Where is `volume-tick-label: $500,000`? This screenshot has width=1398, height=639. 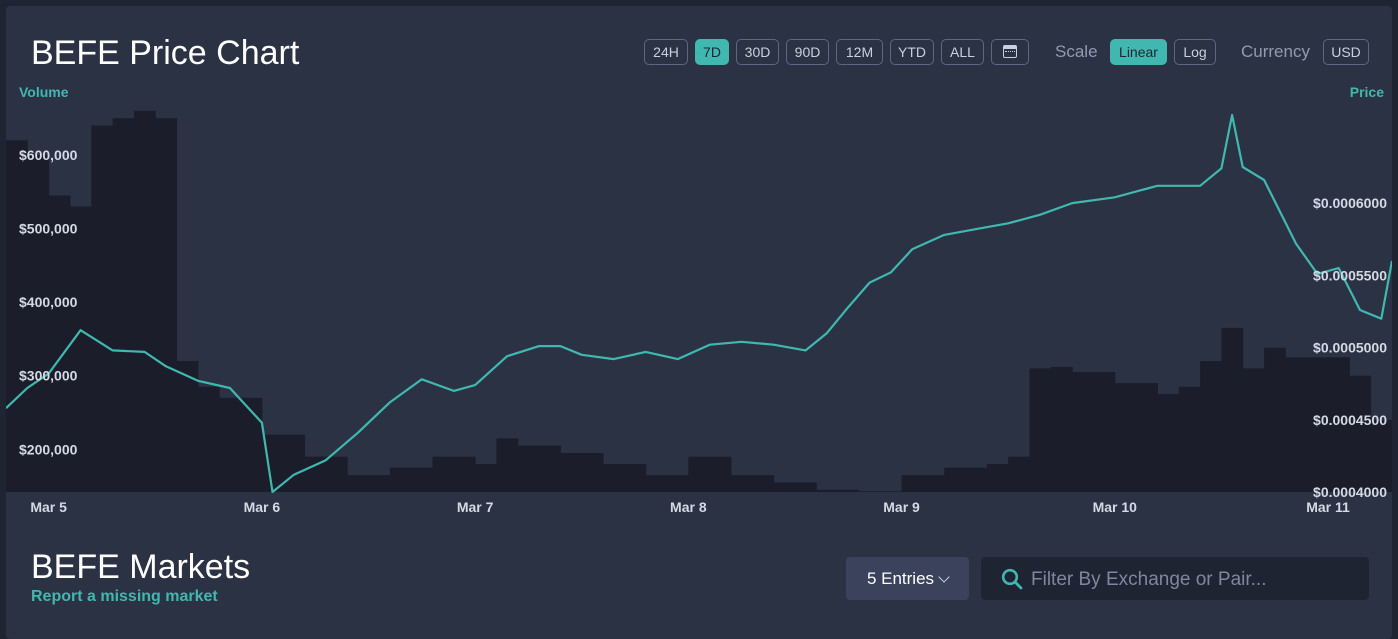 volume-tick-label: $500,000 is located at coordinates (48, 229).